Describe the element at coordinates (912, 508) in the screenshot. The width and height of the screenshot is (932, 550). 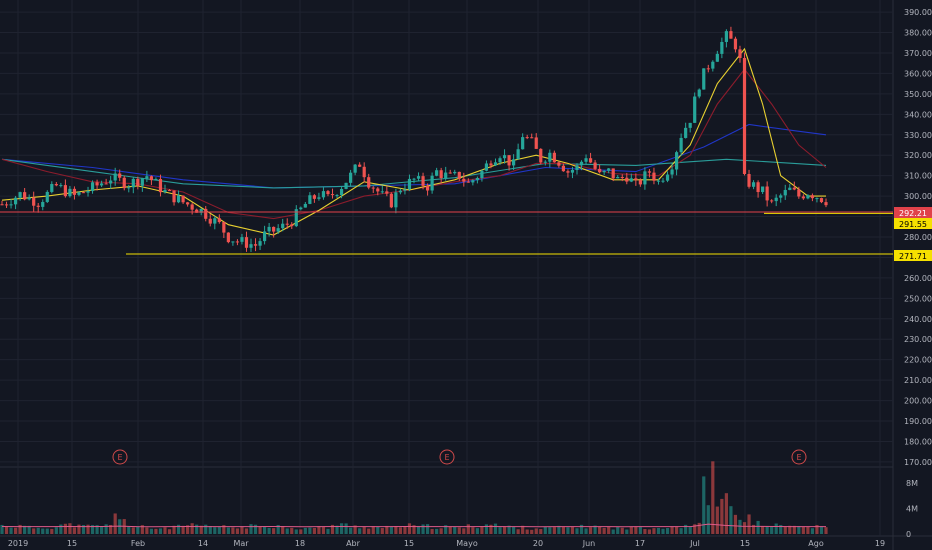
I see `volume-tick-label: 4M` at that location.